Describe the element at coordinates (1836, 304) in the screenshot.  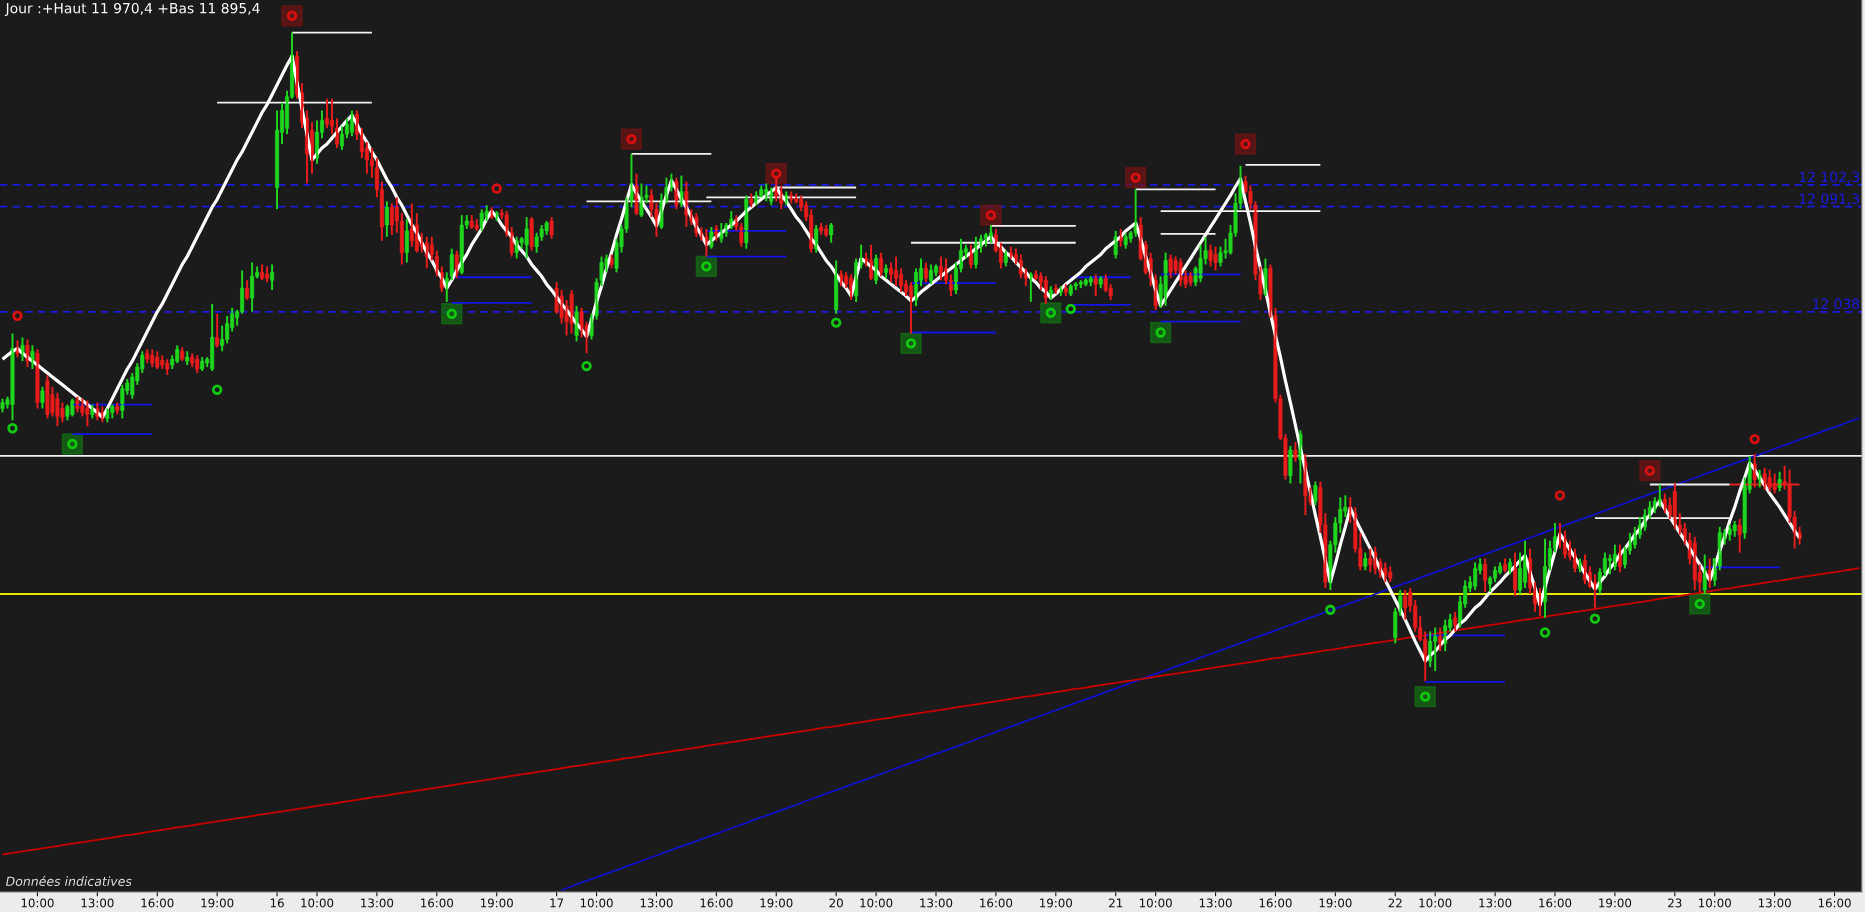
I see `ref-line-label: 12 038` at that location.